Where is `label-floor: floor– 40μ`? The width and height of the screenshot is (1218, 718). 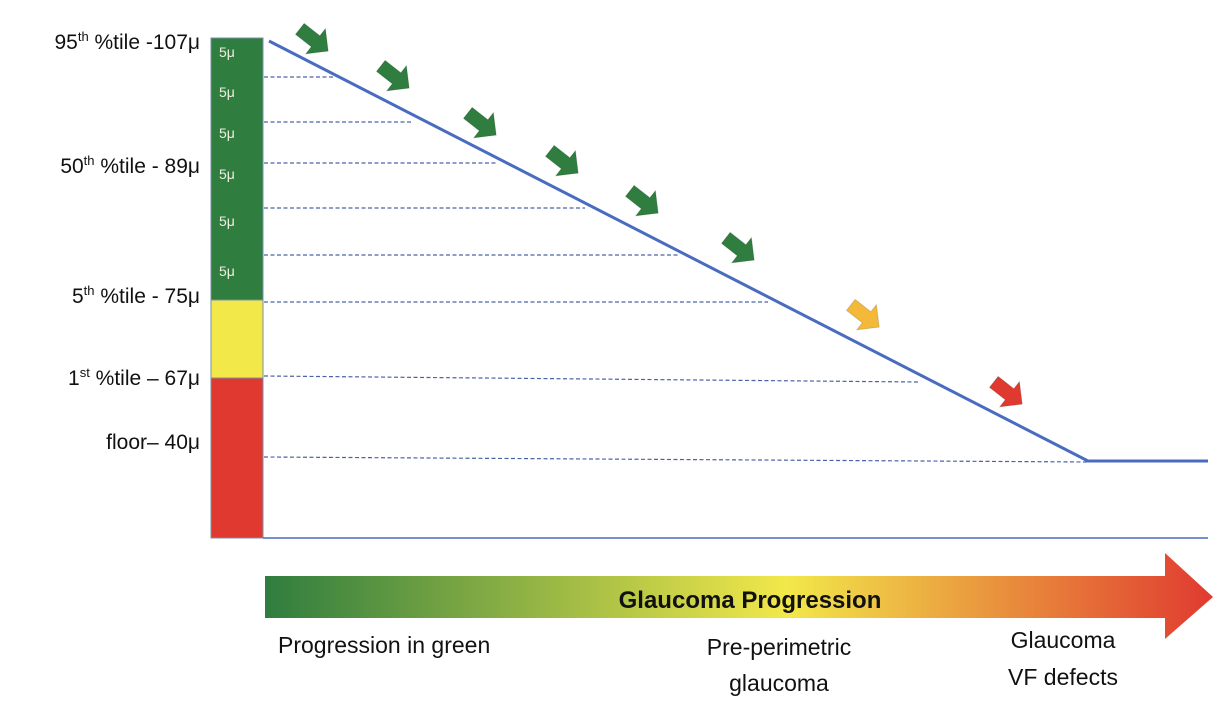 label-floor: floor– 40μ is located at coordinates (153, 442).